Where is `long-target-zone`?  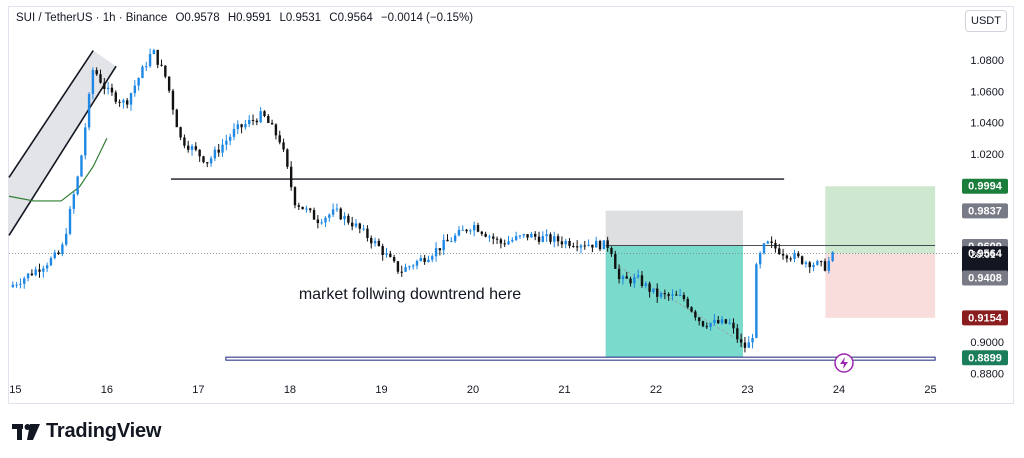 long-target-zone is located at coordinates (880, 220).